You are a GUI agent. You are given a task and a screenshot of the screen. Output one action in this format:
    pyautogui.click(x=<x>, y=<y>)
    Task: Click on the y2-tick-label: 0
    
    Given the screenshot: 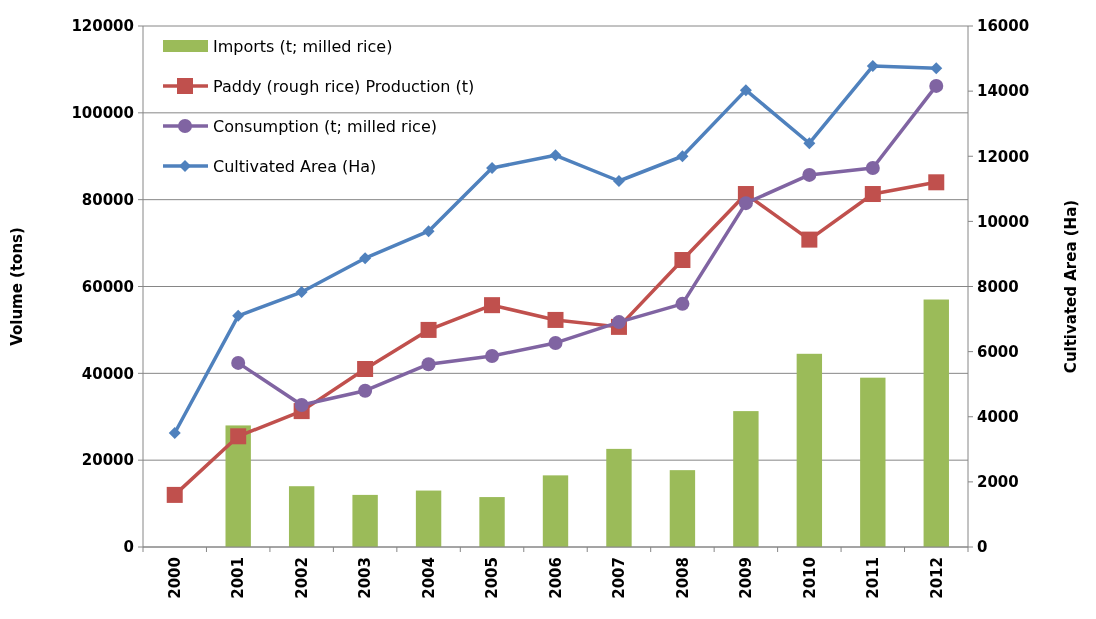 What is the action you would take?
    pyautogui.click(x=982, y=547)
    